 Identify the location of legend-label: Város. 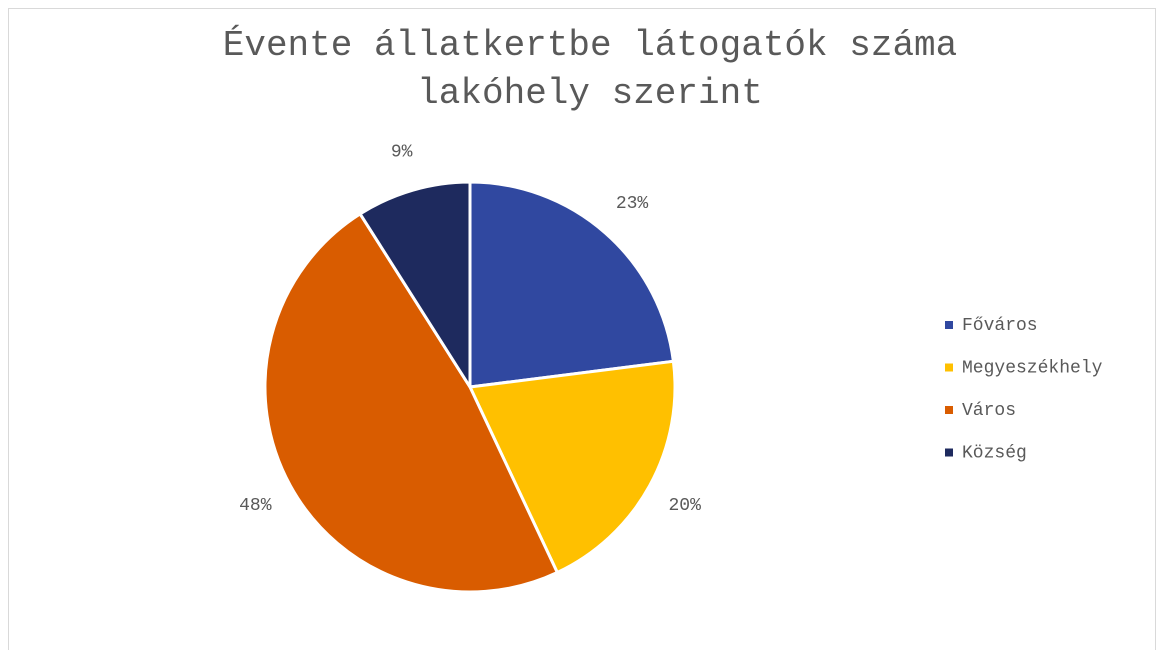
(989, 411).